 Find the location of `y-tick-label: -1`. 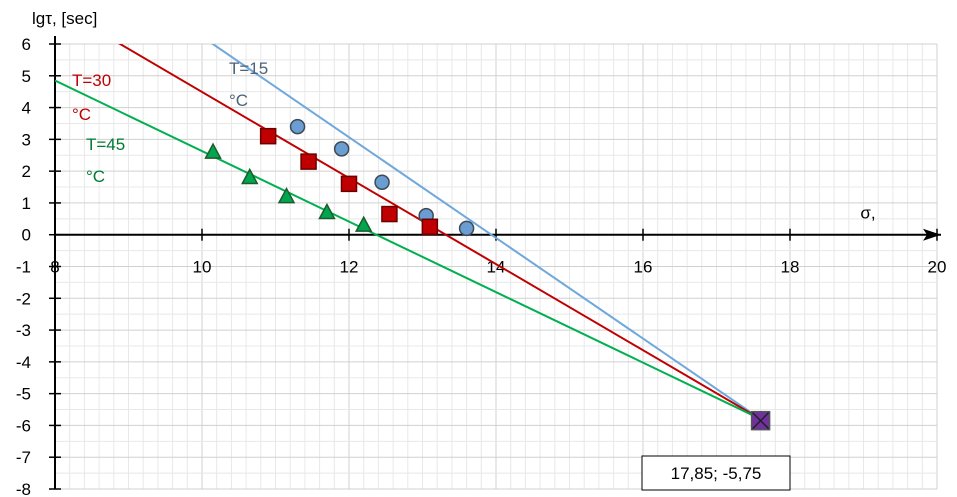

y-tick-label: -1 is located at coordinates (23, 267).